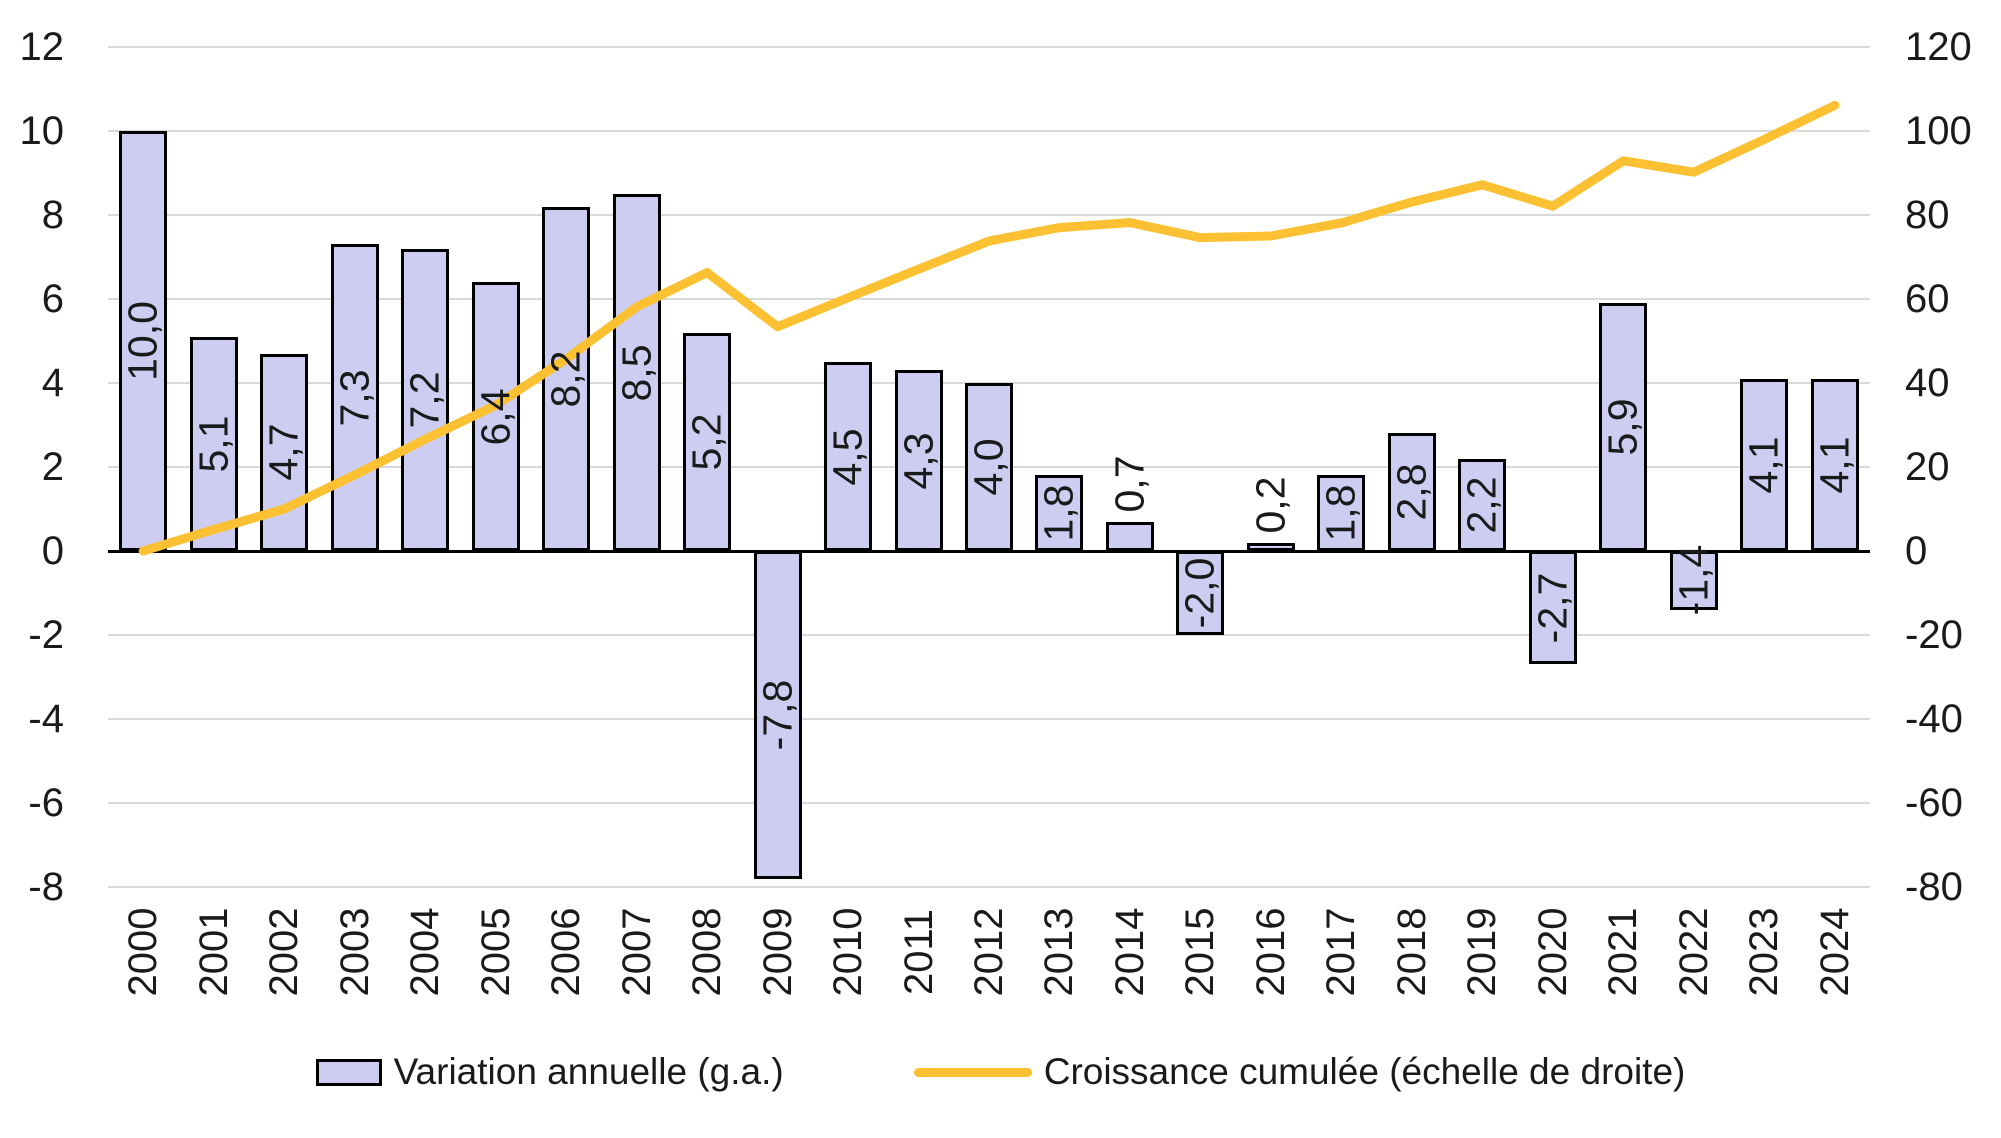 The width and height of the screenshot is (2001, 1138). I want to click on right-axis-tick-40: 40, so click(1927, 383).